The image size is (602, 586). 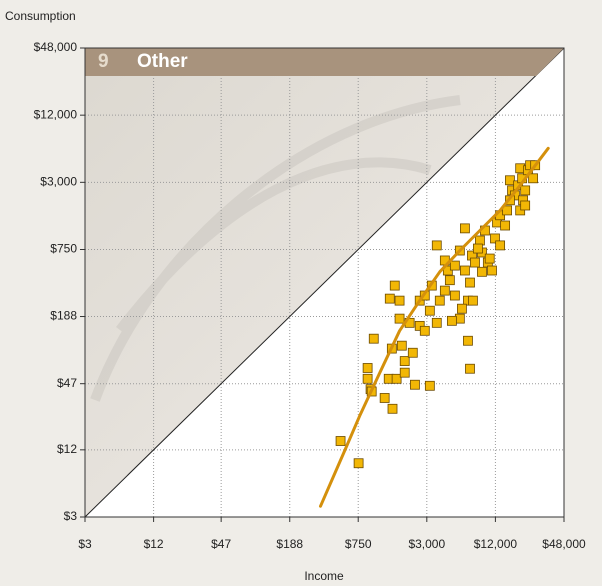 What do you see at coordinates (289, 544) in the screenshot?
I see `x-tick-label: $188` at bounding box center [289, 544].